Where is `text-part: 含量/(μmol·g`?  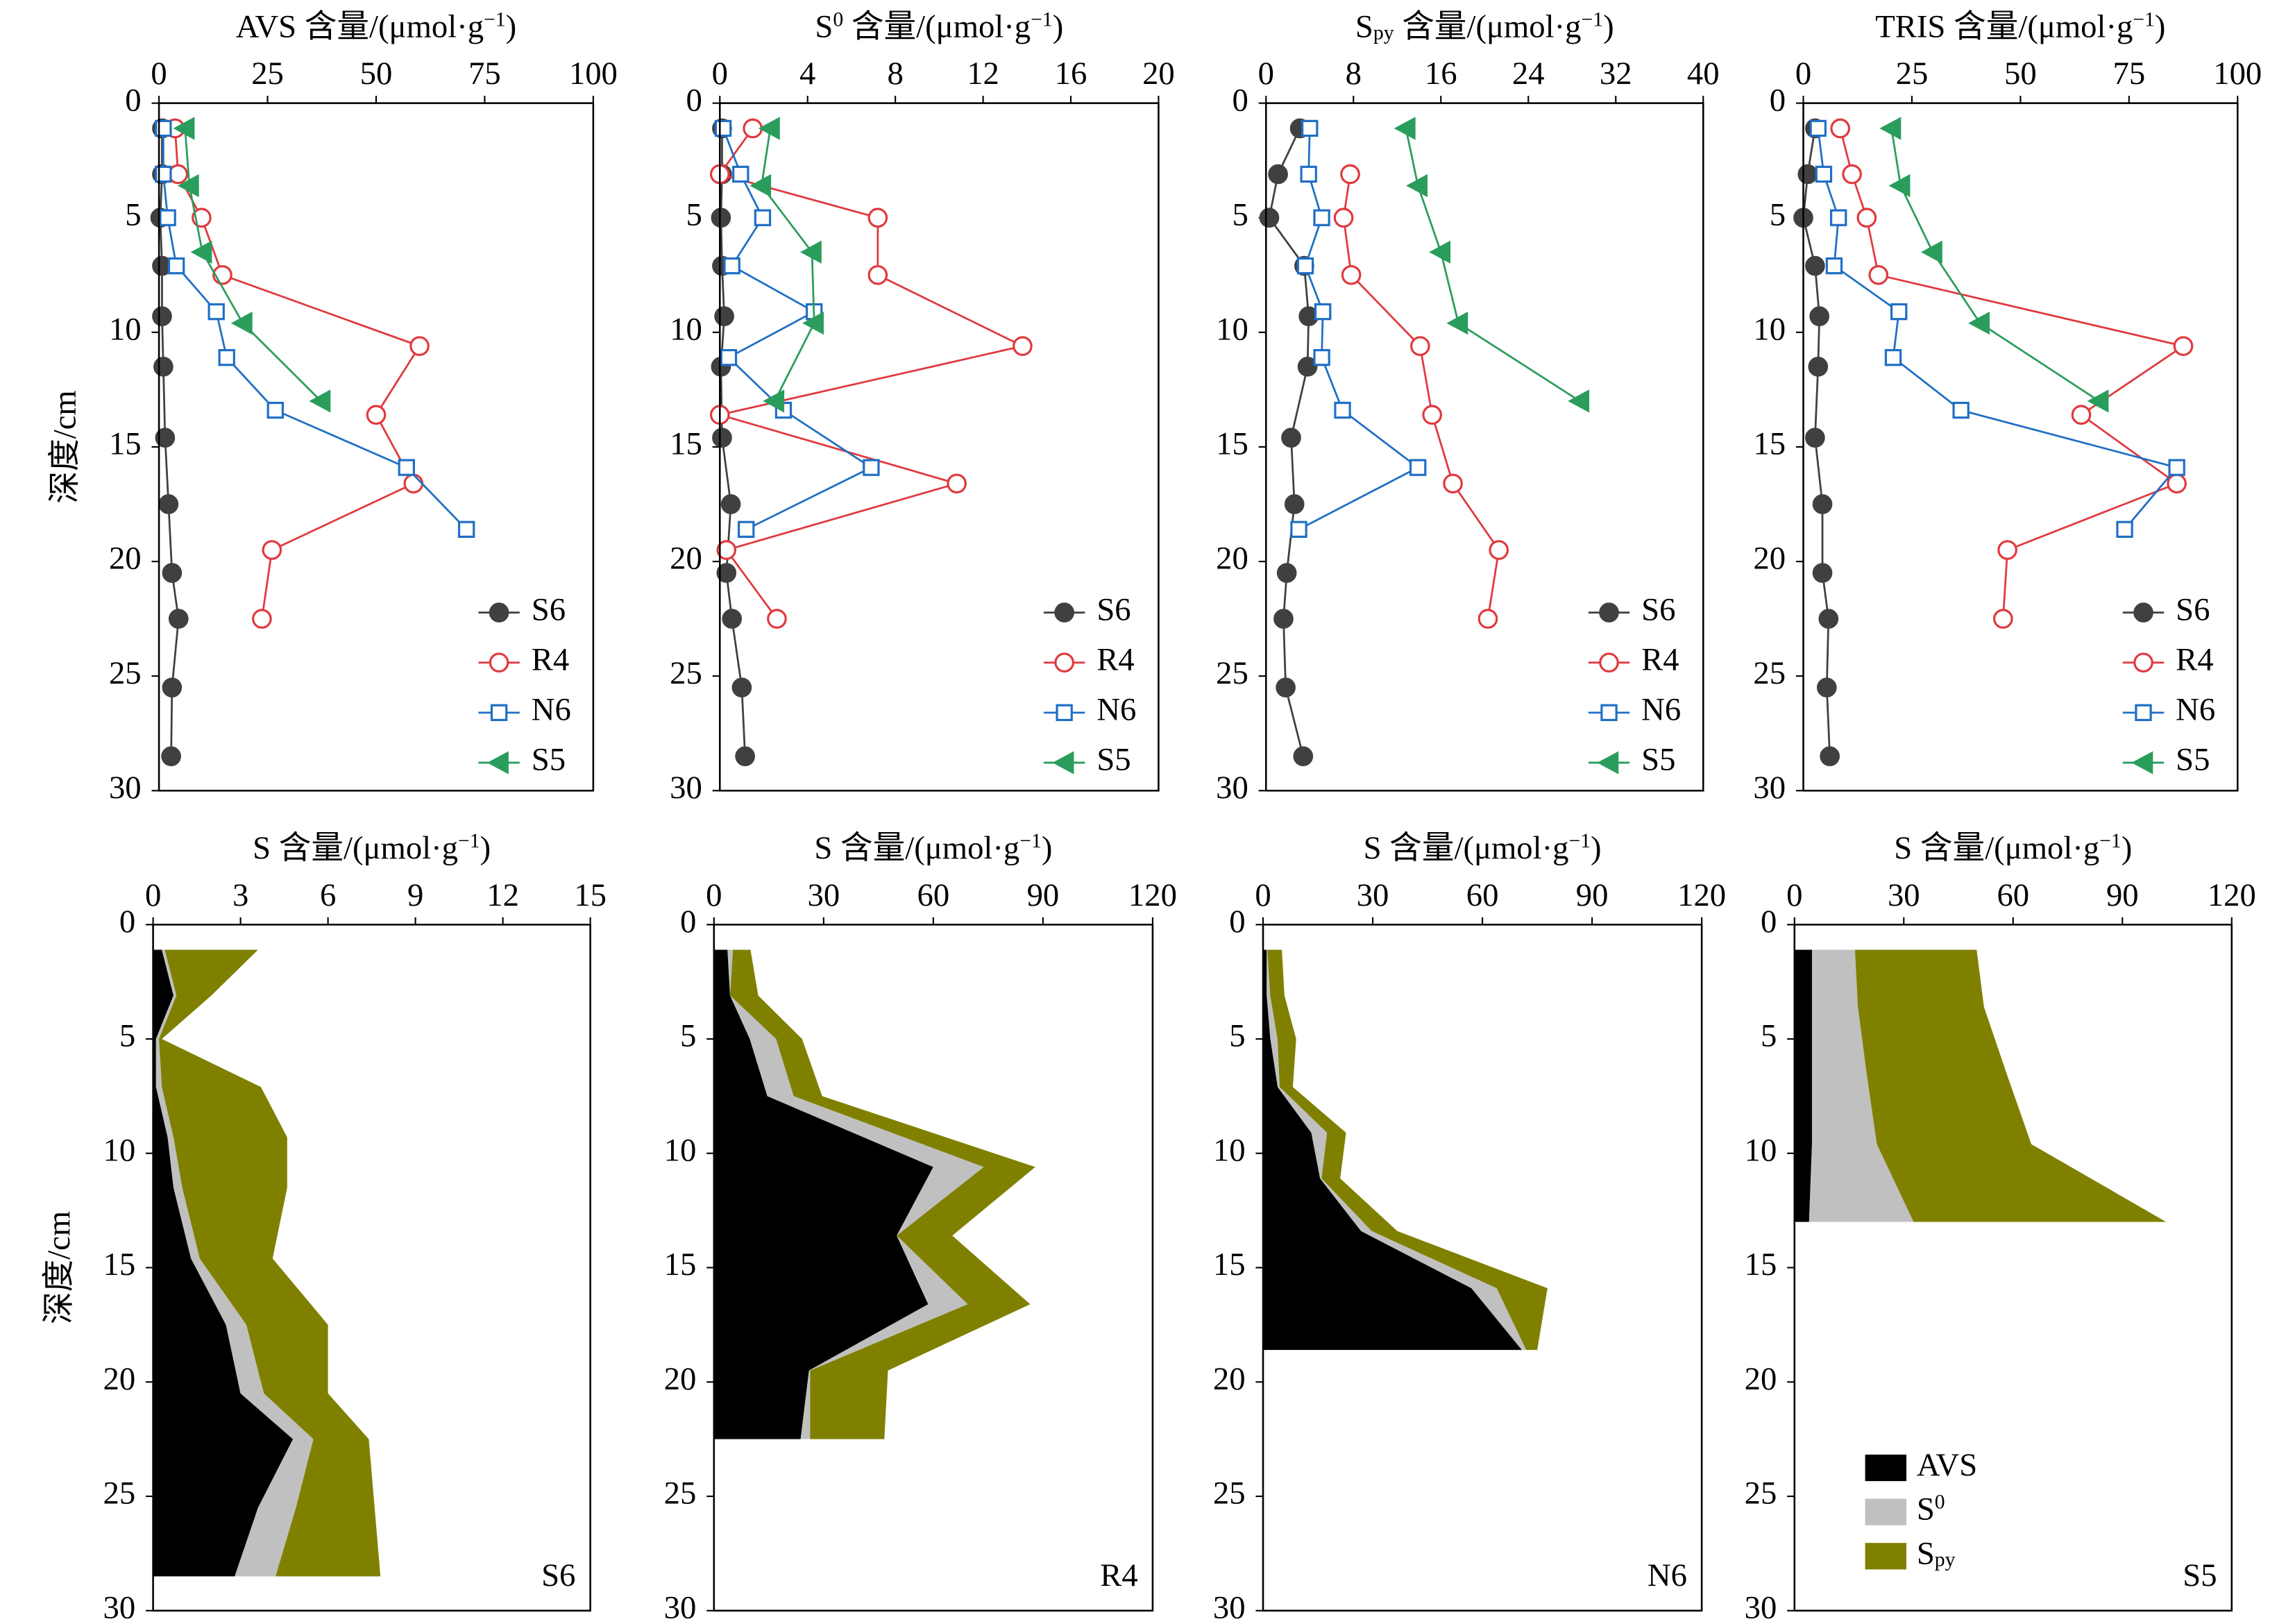 text-part: 含量/(μmol·g is located at coordinates (937, 26).